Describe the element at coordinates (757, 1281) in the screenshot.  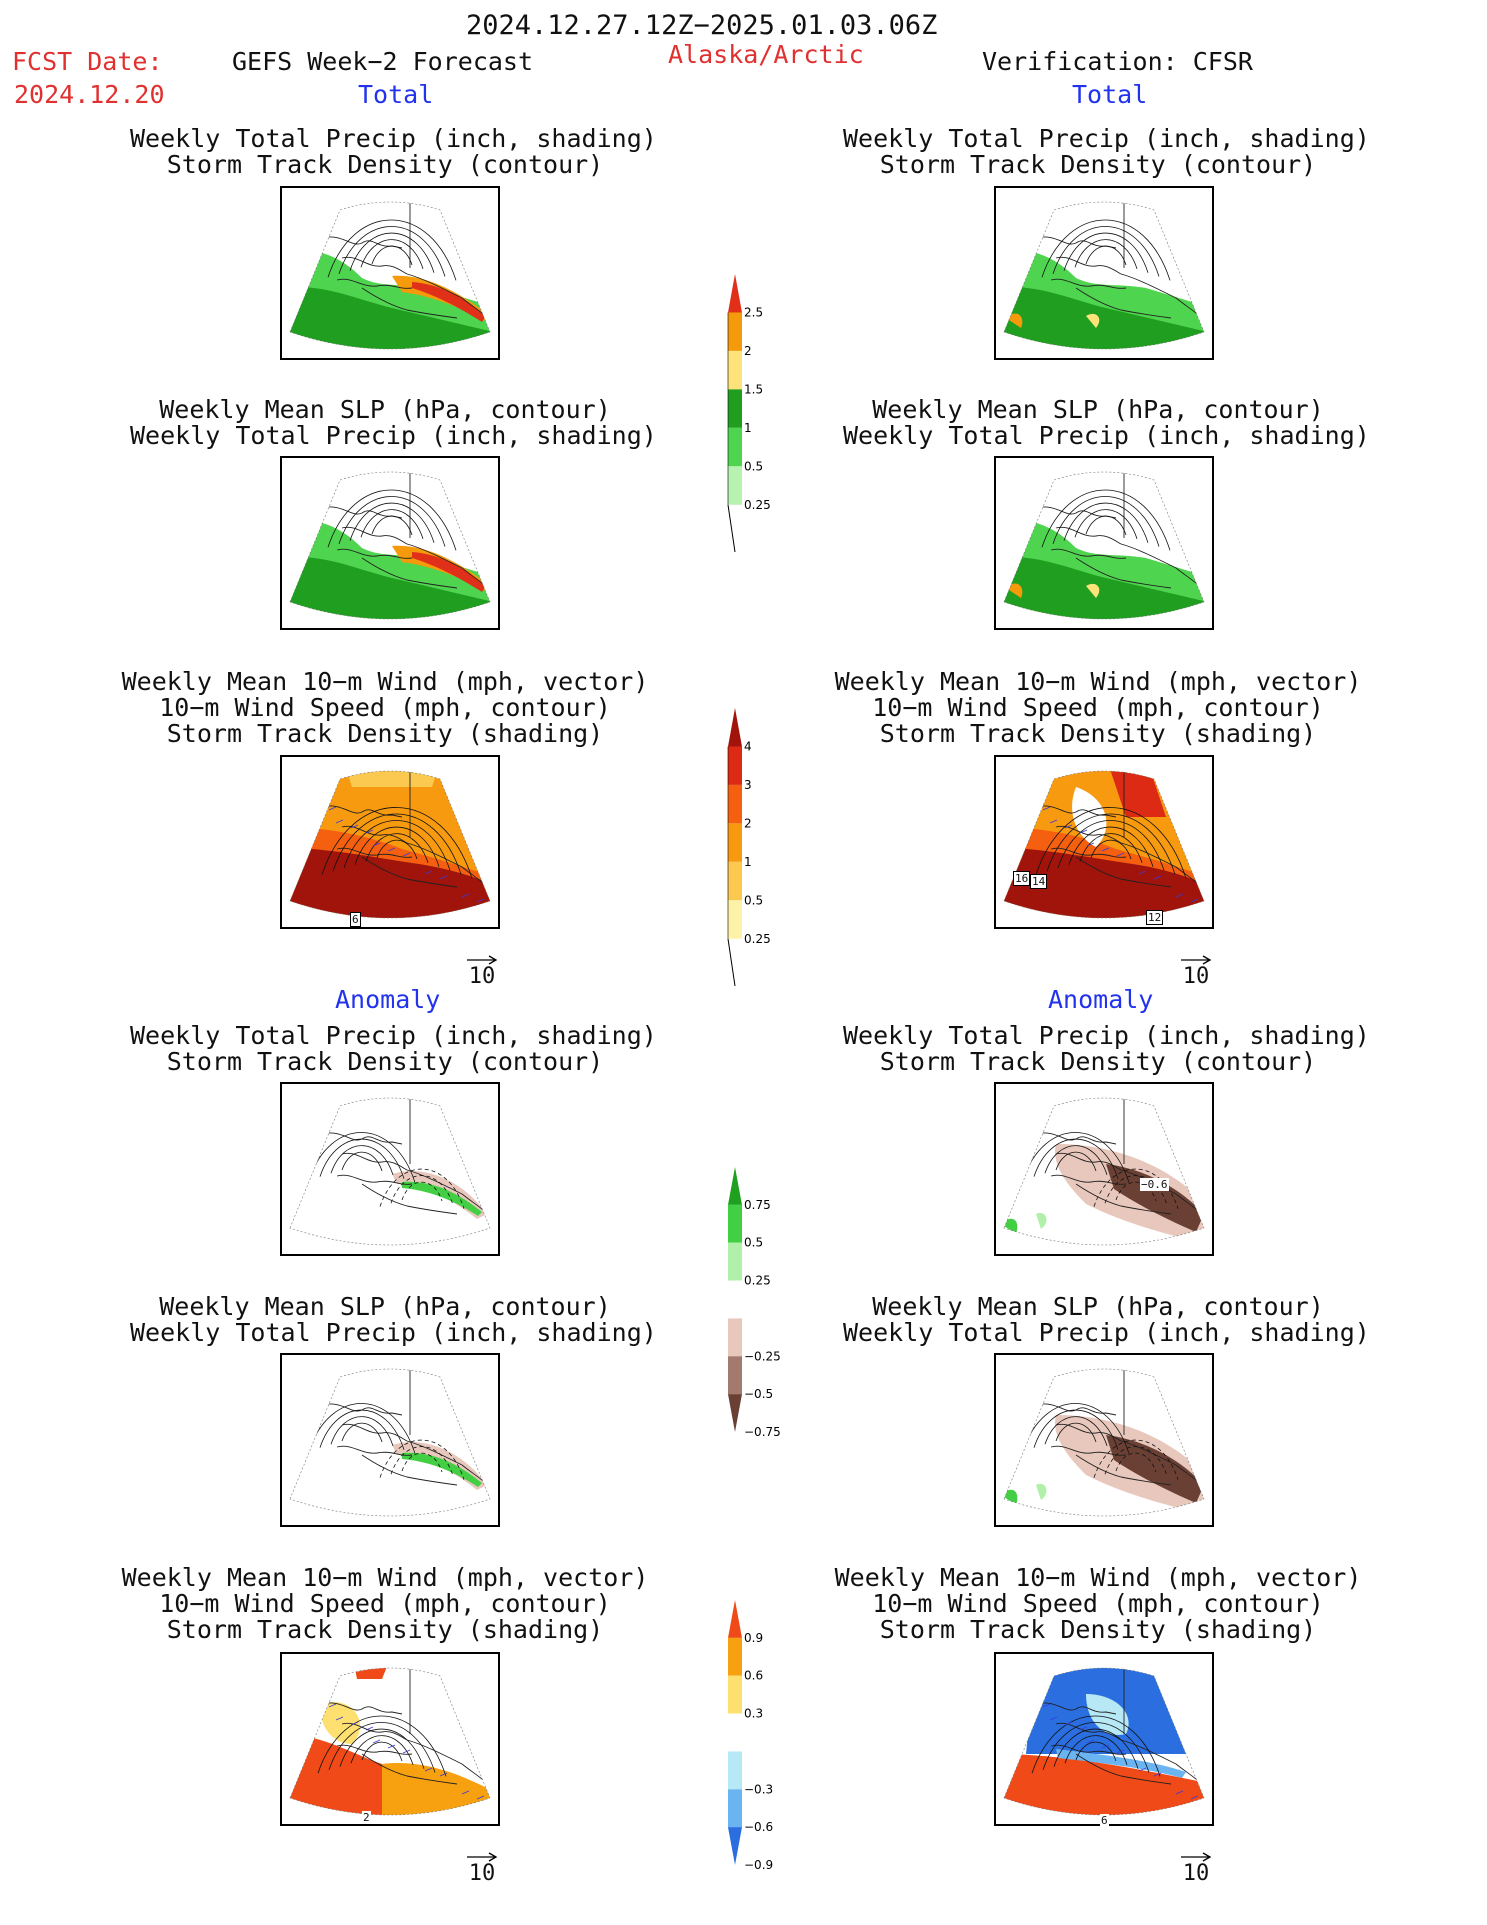
I see `colorbar-tick-label: 0.25` at that location.